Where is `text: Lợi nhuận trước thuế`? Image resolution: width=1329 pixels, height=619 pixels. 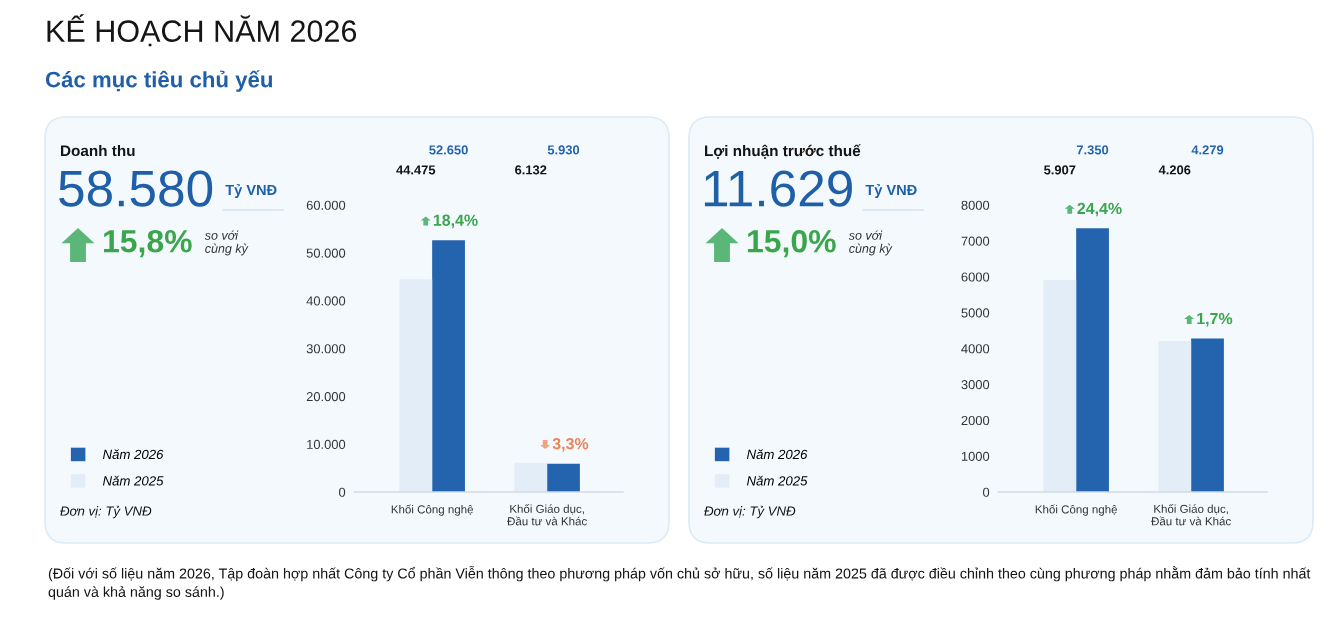
text: Lợi nhuận trước thuế is located at coordinates (783, 151).